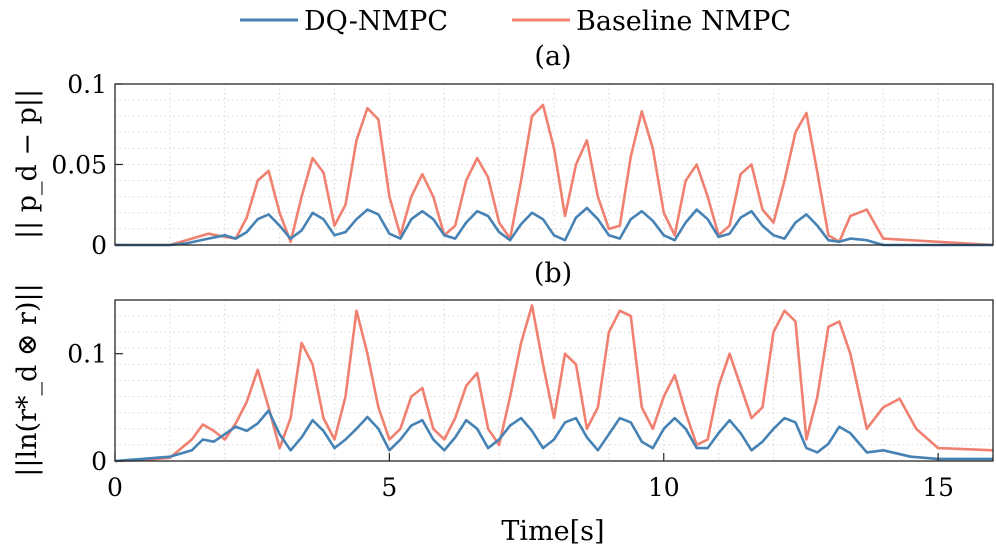  I want to click on x-tick-label: 5, so click(389, 487).